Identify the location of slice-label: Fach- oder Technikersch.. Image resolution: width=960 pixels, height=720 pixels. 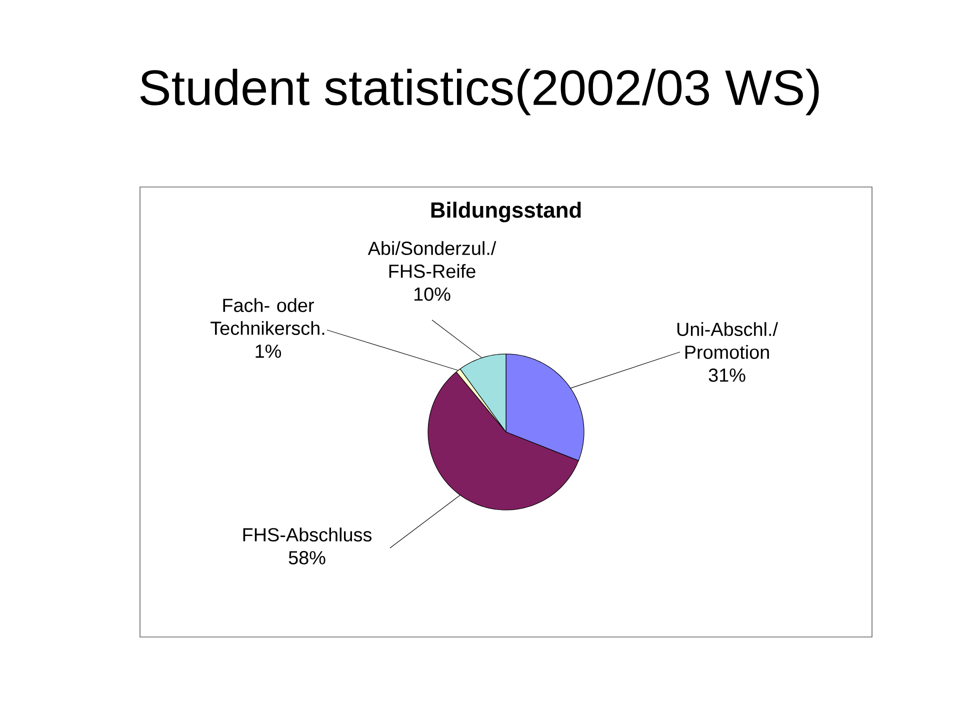
(267, 316).